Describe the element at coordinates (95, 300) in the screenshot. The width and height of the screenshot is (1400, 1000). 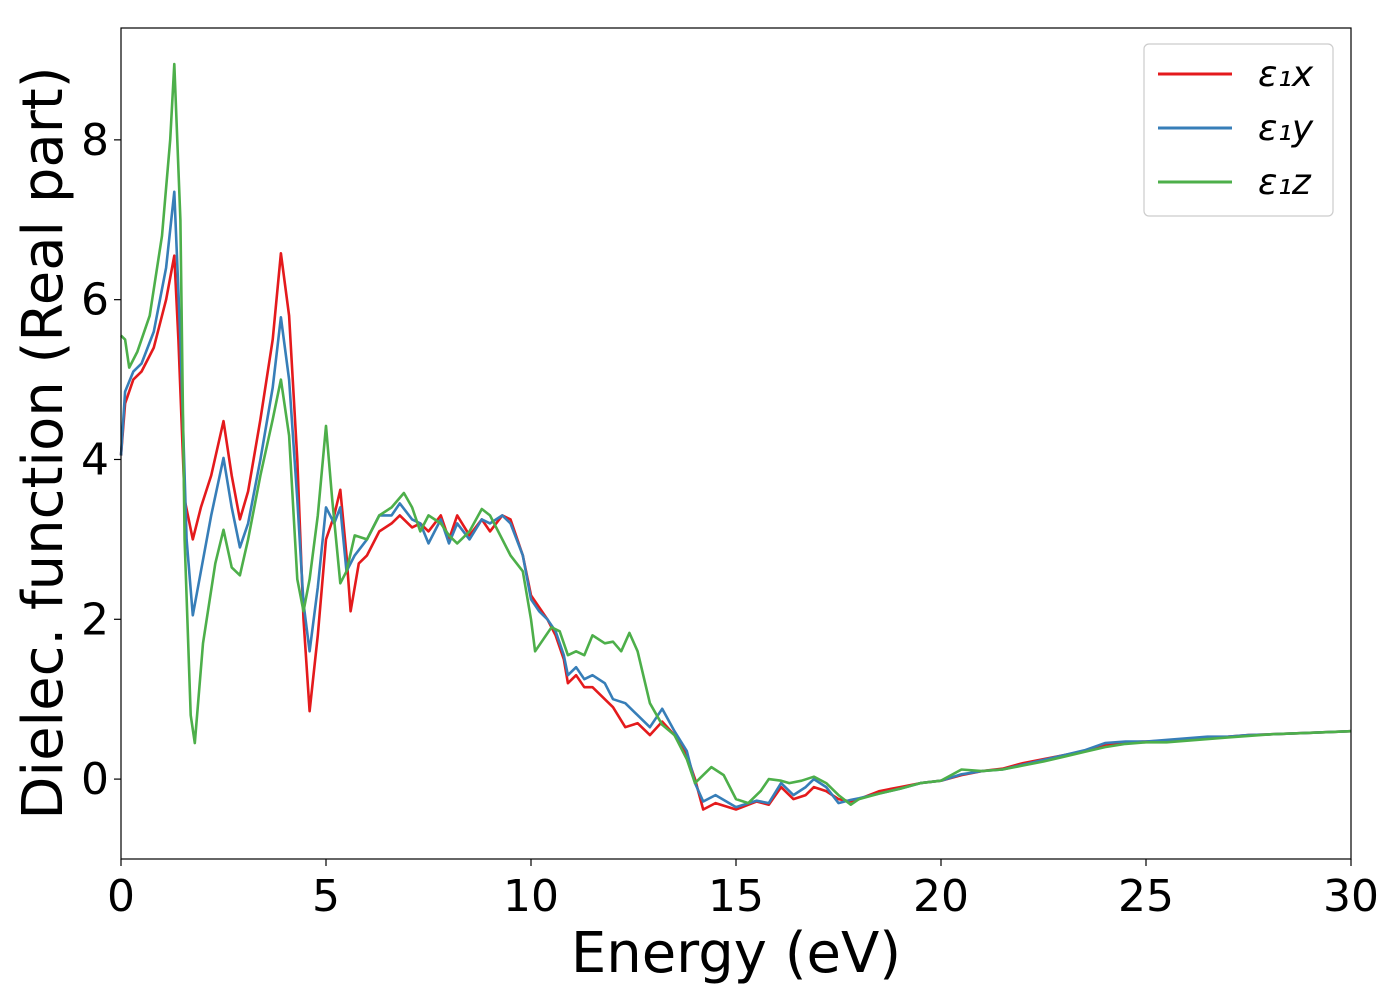
I see `y-tick-label: 6` at that location.